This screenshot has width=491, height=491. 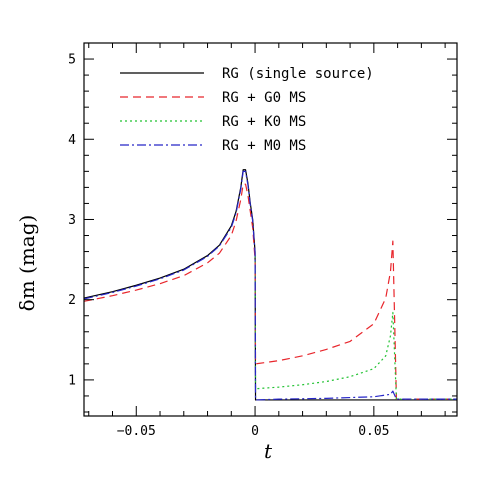 I want to click on legend-label-1: RG + G0 MS, so click(x=264, y=98).